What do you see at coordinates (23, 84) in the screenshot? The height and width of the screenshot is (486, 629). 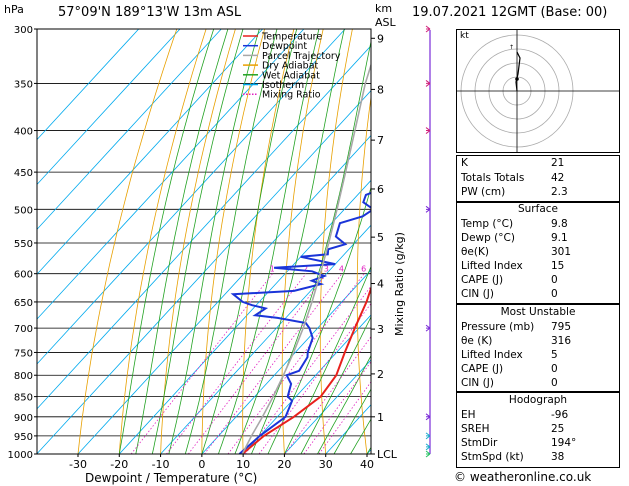 I see `pressure-tick-label: 350` at bounding box center [23, 84].